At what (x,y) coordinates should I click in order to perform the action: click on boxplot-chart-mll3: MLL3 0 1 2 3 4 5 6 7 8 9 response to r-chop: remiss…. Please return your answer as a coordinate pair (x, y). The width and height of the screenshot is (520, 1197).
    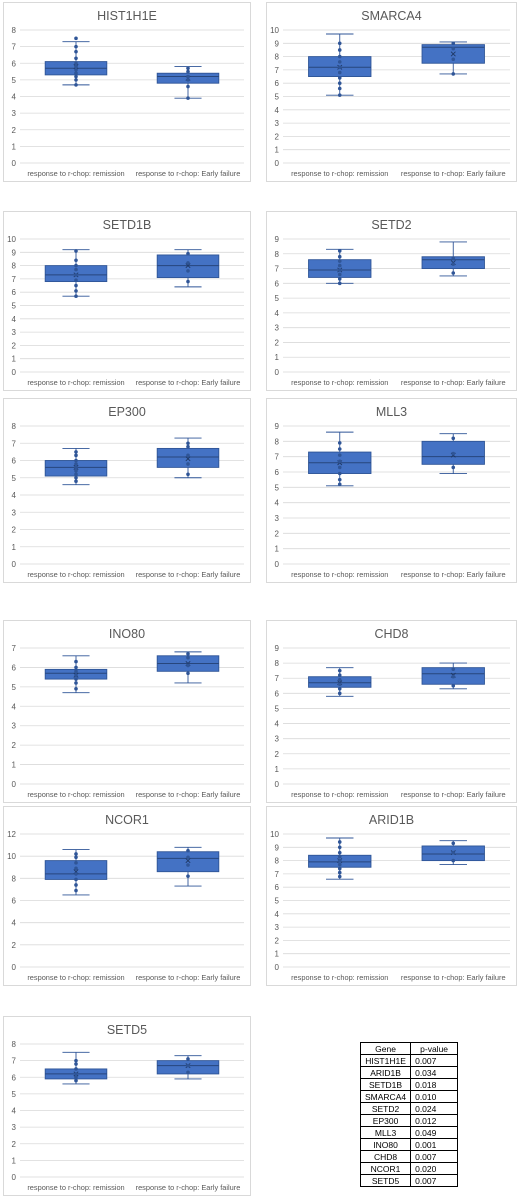
    Looking at the image, I should click on (391, 490).